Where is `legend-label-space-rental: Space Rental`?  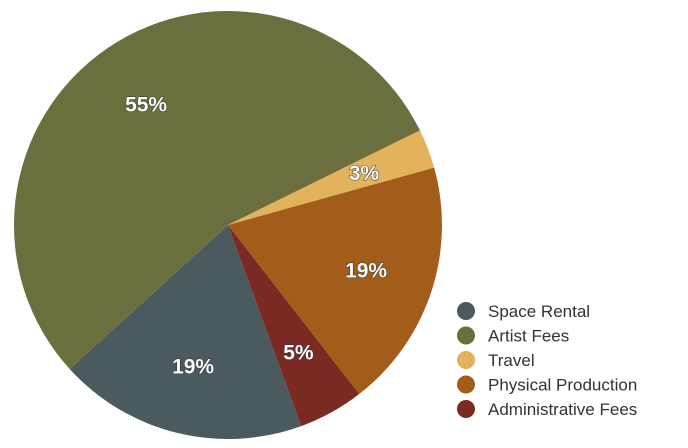
legend-label-space-rental: Space Rental is located at coordinates (539, 311).